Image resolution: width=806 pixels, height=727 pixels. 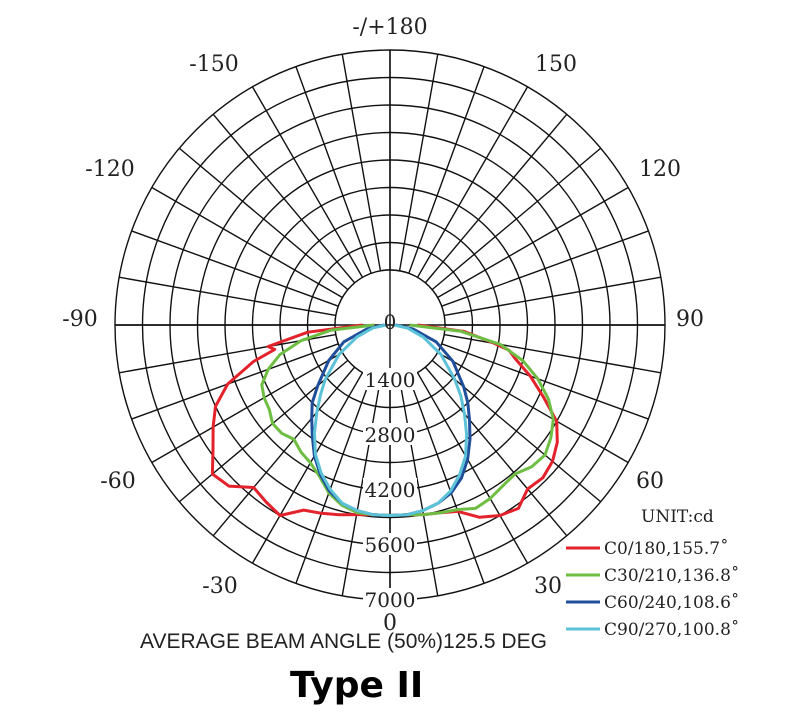 I want to click on angle-label: -30, so click(x=219, y=586).